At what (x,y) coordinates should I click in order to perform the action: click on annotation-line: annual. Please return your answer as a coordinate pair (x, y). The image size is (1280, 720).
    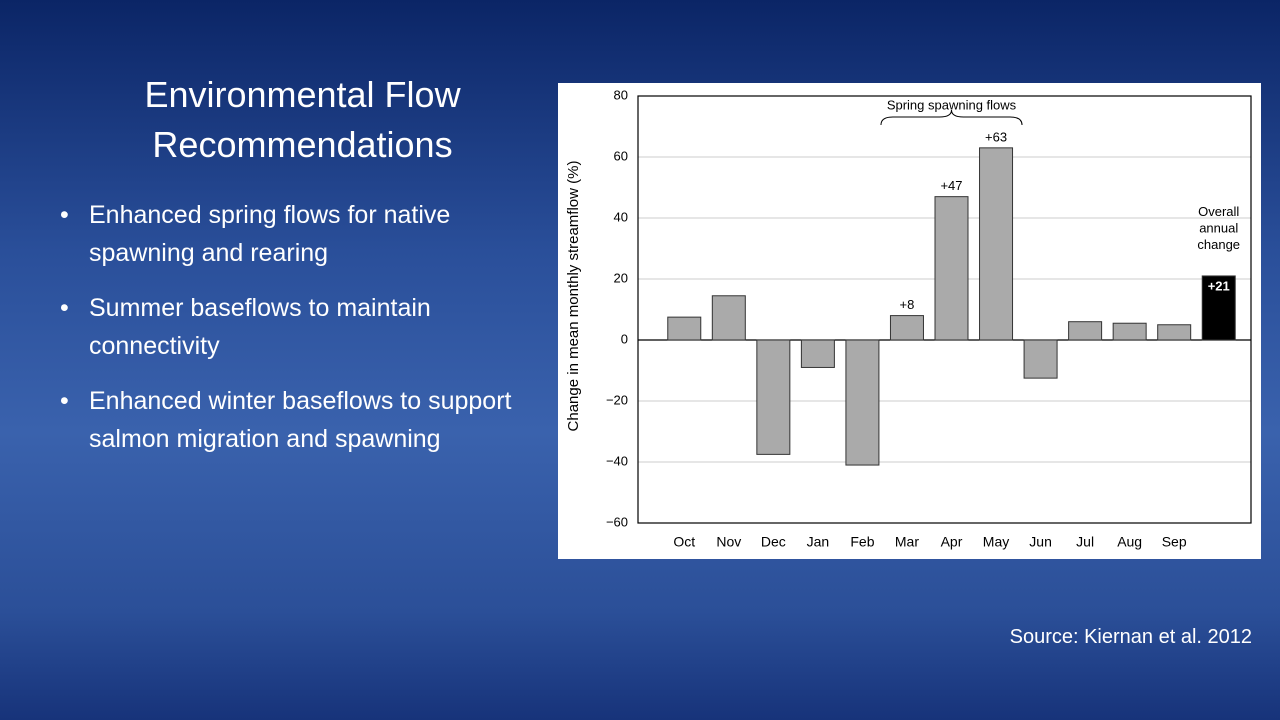
    Looking at the image, I should click on (1218, 228).